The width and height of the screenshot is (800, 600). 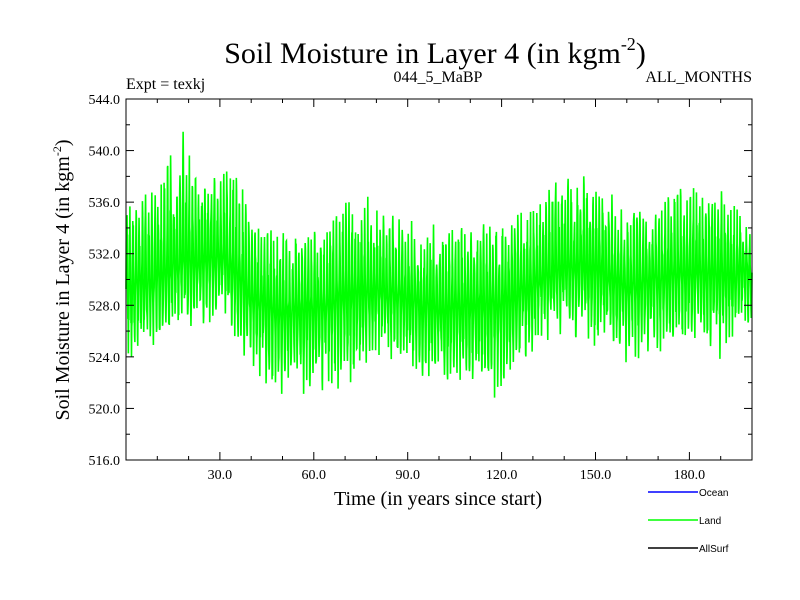 I want to click on chart-title-text: Soil Moisture in Layer 4 (in kgm, so click(x=422, y=53).